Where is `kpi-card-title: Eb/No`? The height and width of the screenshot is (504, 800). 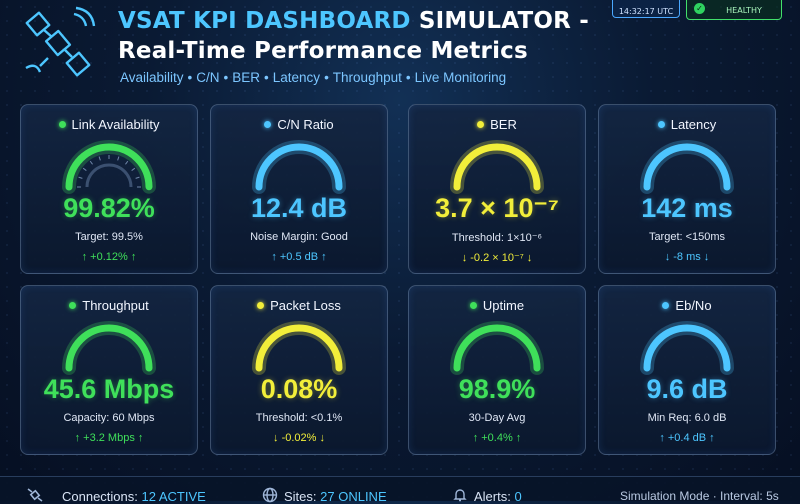
kpi-card-title: Eb/No is located at coordinates (687, 305).